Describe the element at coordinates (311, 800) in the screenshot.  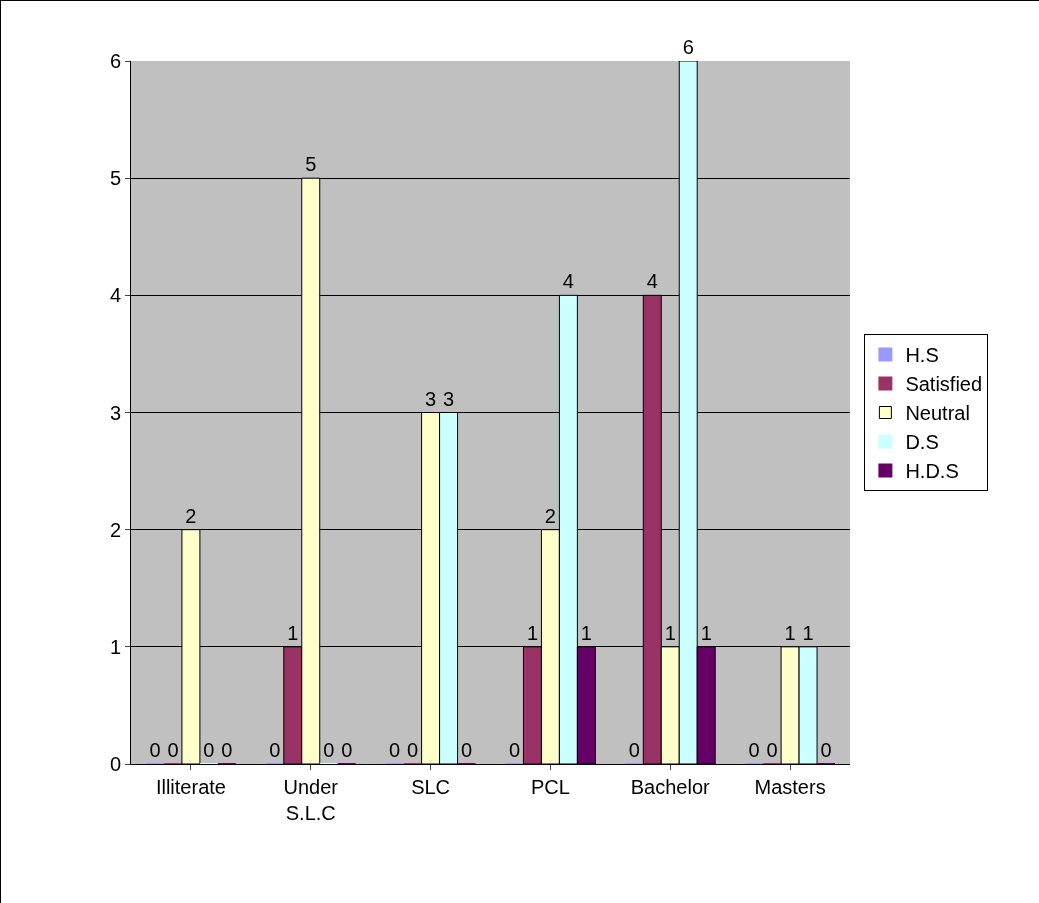
I see `x-tick-label: Under S.L.C` at that location.